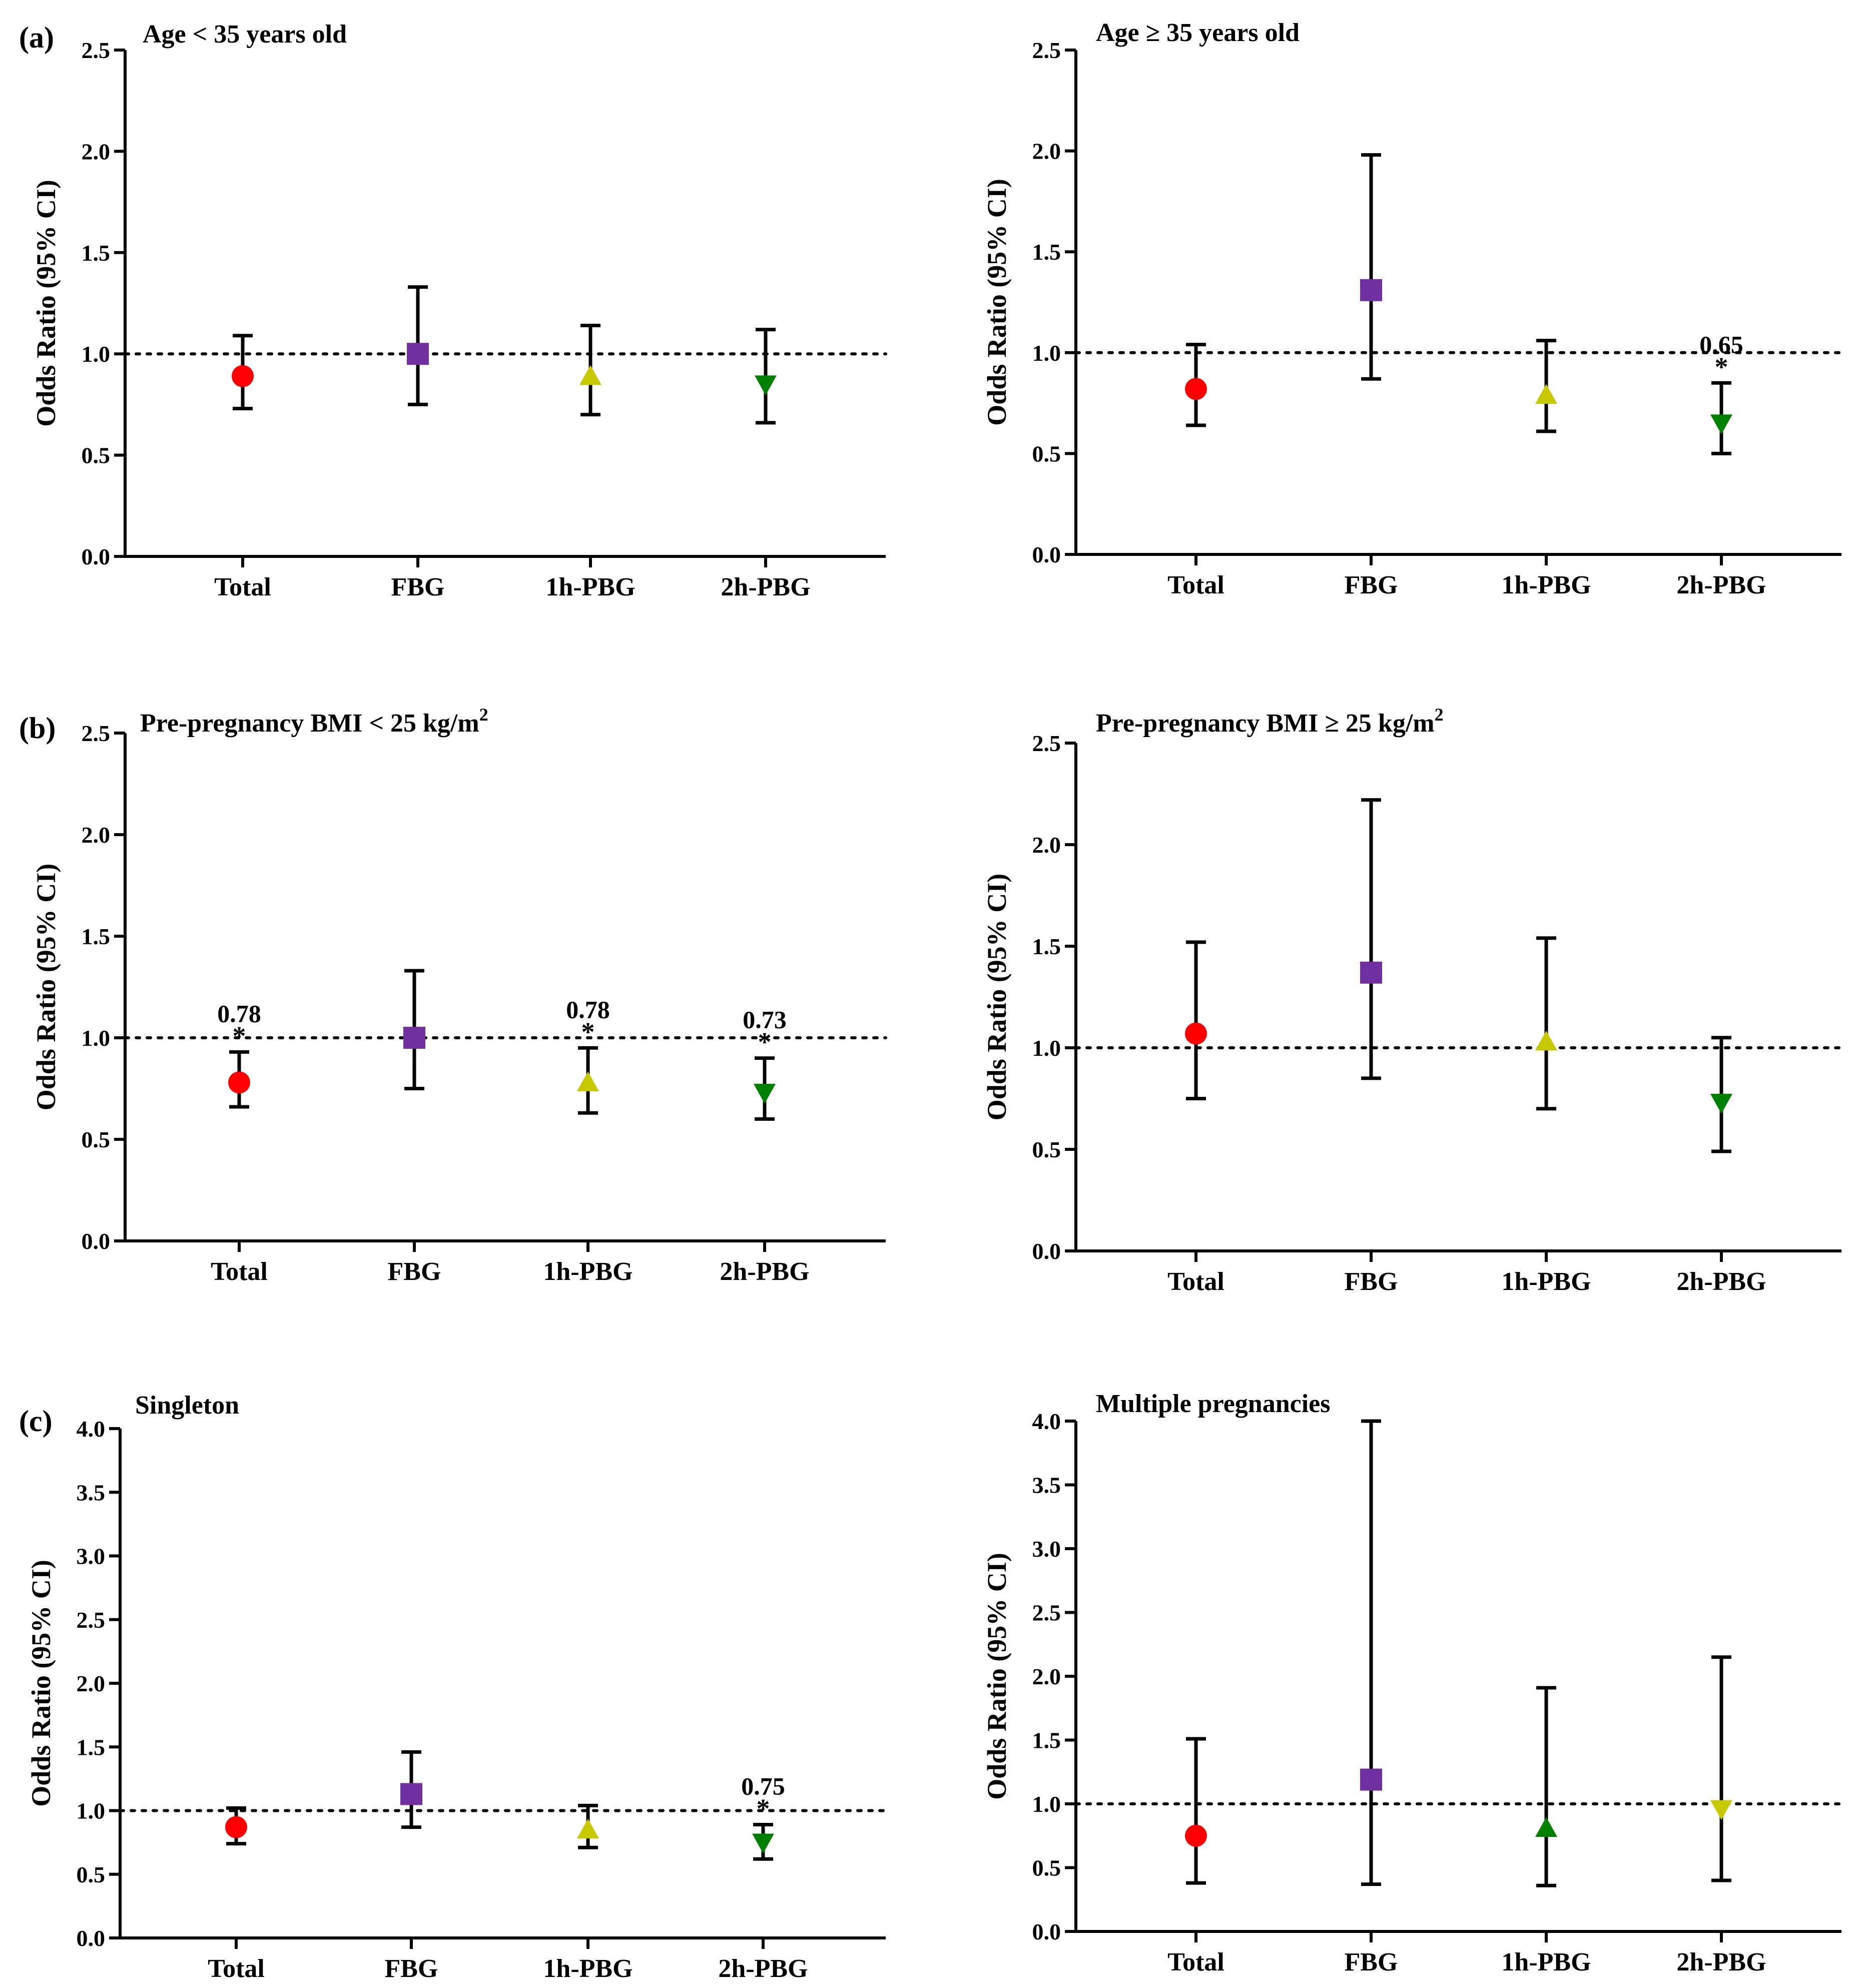  What do you see at coordinates (483, 715) in the screenshot?
I see `title-superscript: 2` at bounding box center [483, 715].